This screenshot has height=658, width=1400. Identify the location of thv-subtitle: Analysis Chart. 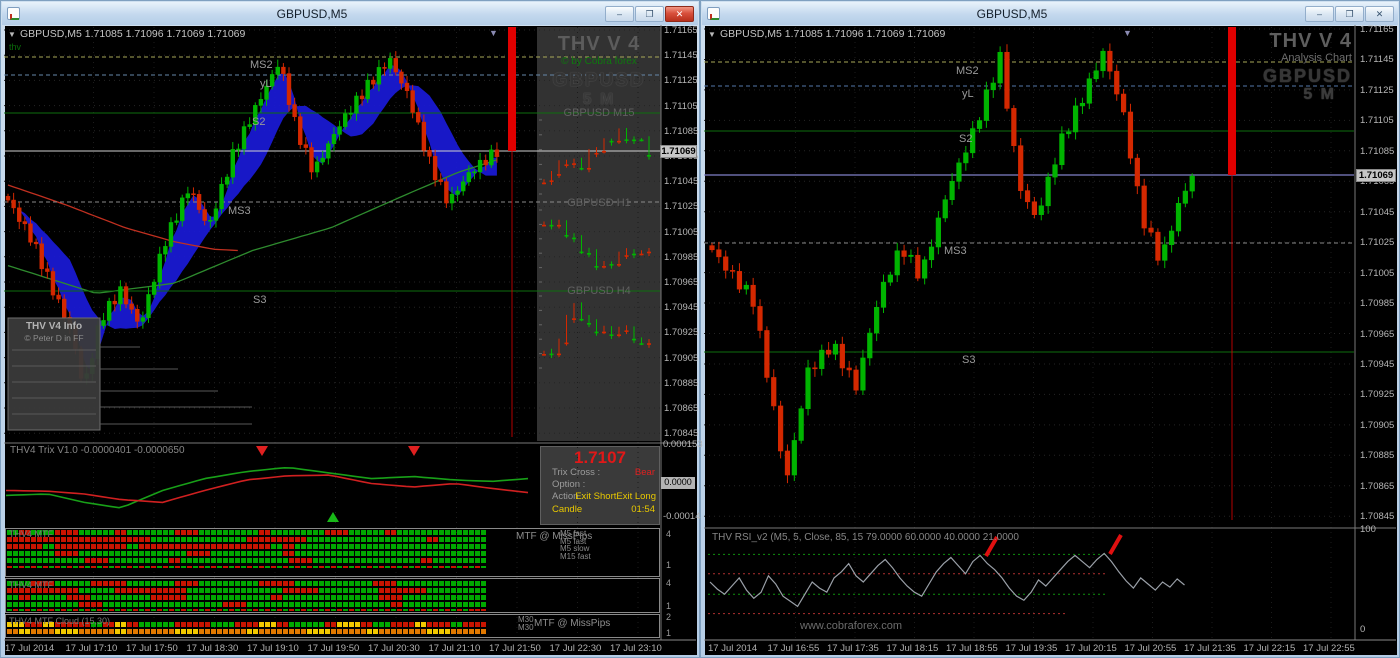
(1316, 58).